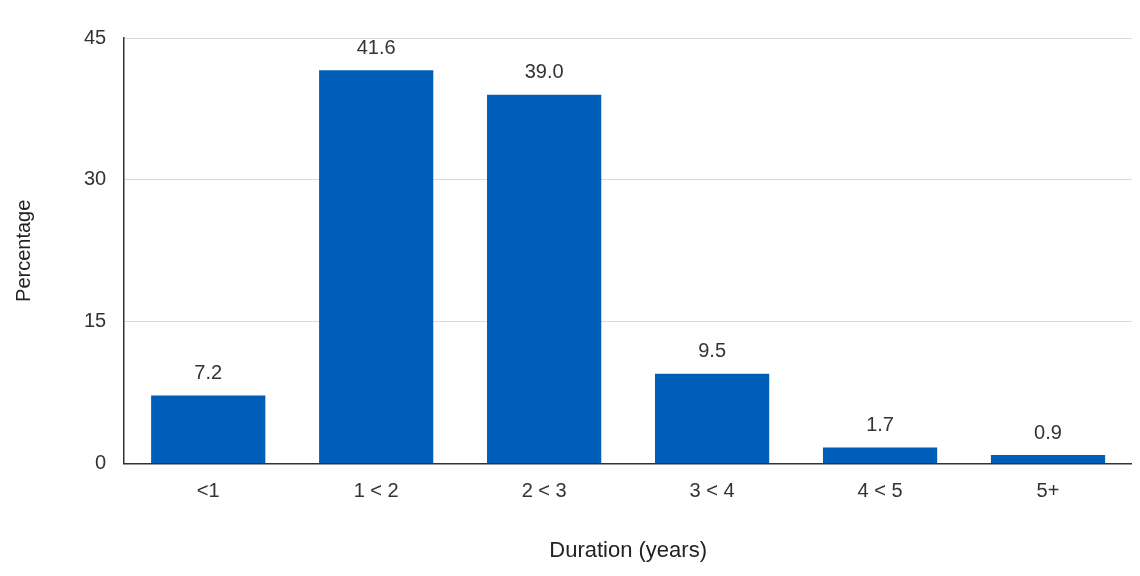  I want to click on x-tick-label: 4 < 5, so click(880, 490).